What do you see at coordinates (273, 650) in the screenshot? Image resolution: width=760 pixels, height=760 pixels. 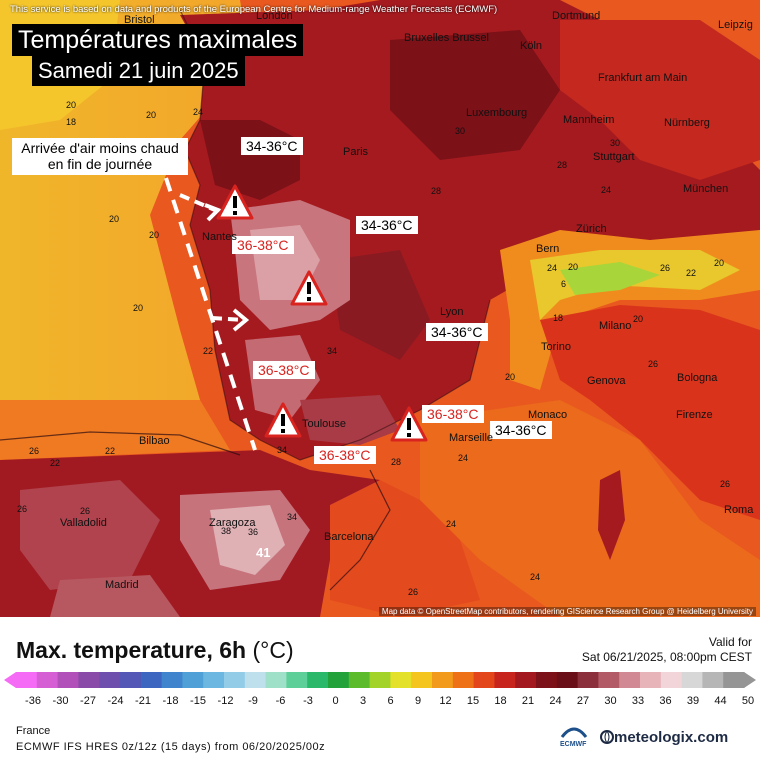 I see `legend-unit: (°C)` at bounding box center [273, 650].